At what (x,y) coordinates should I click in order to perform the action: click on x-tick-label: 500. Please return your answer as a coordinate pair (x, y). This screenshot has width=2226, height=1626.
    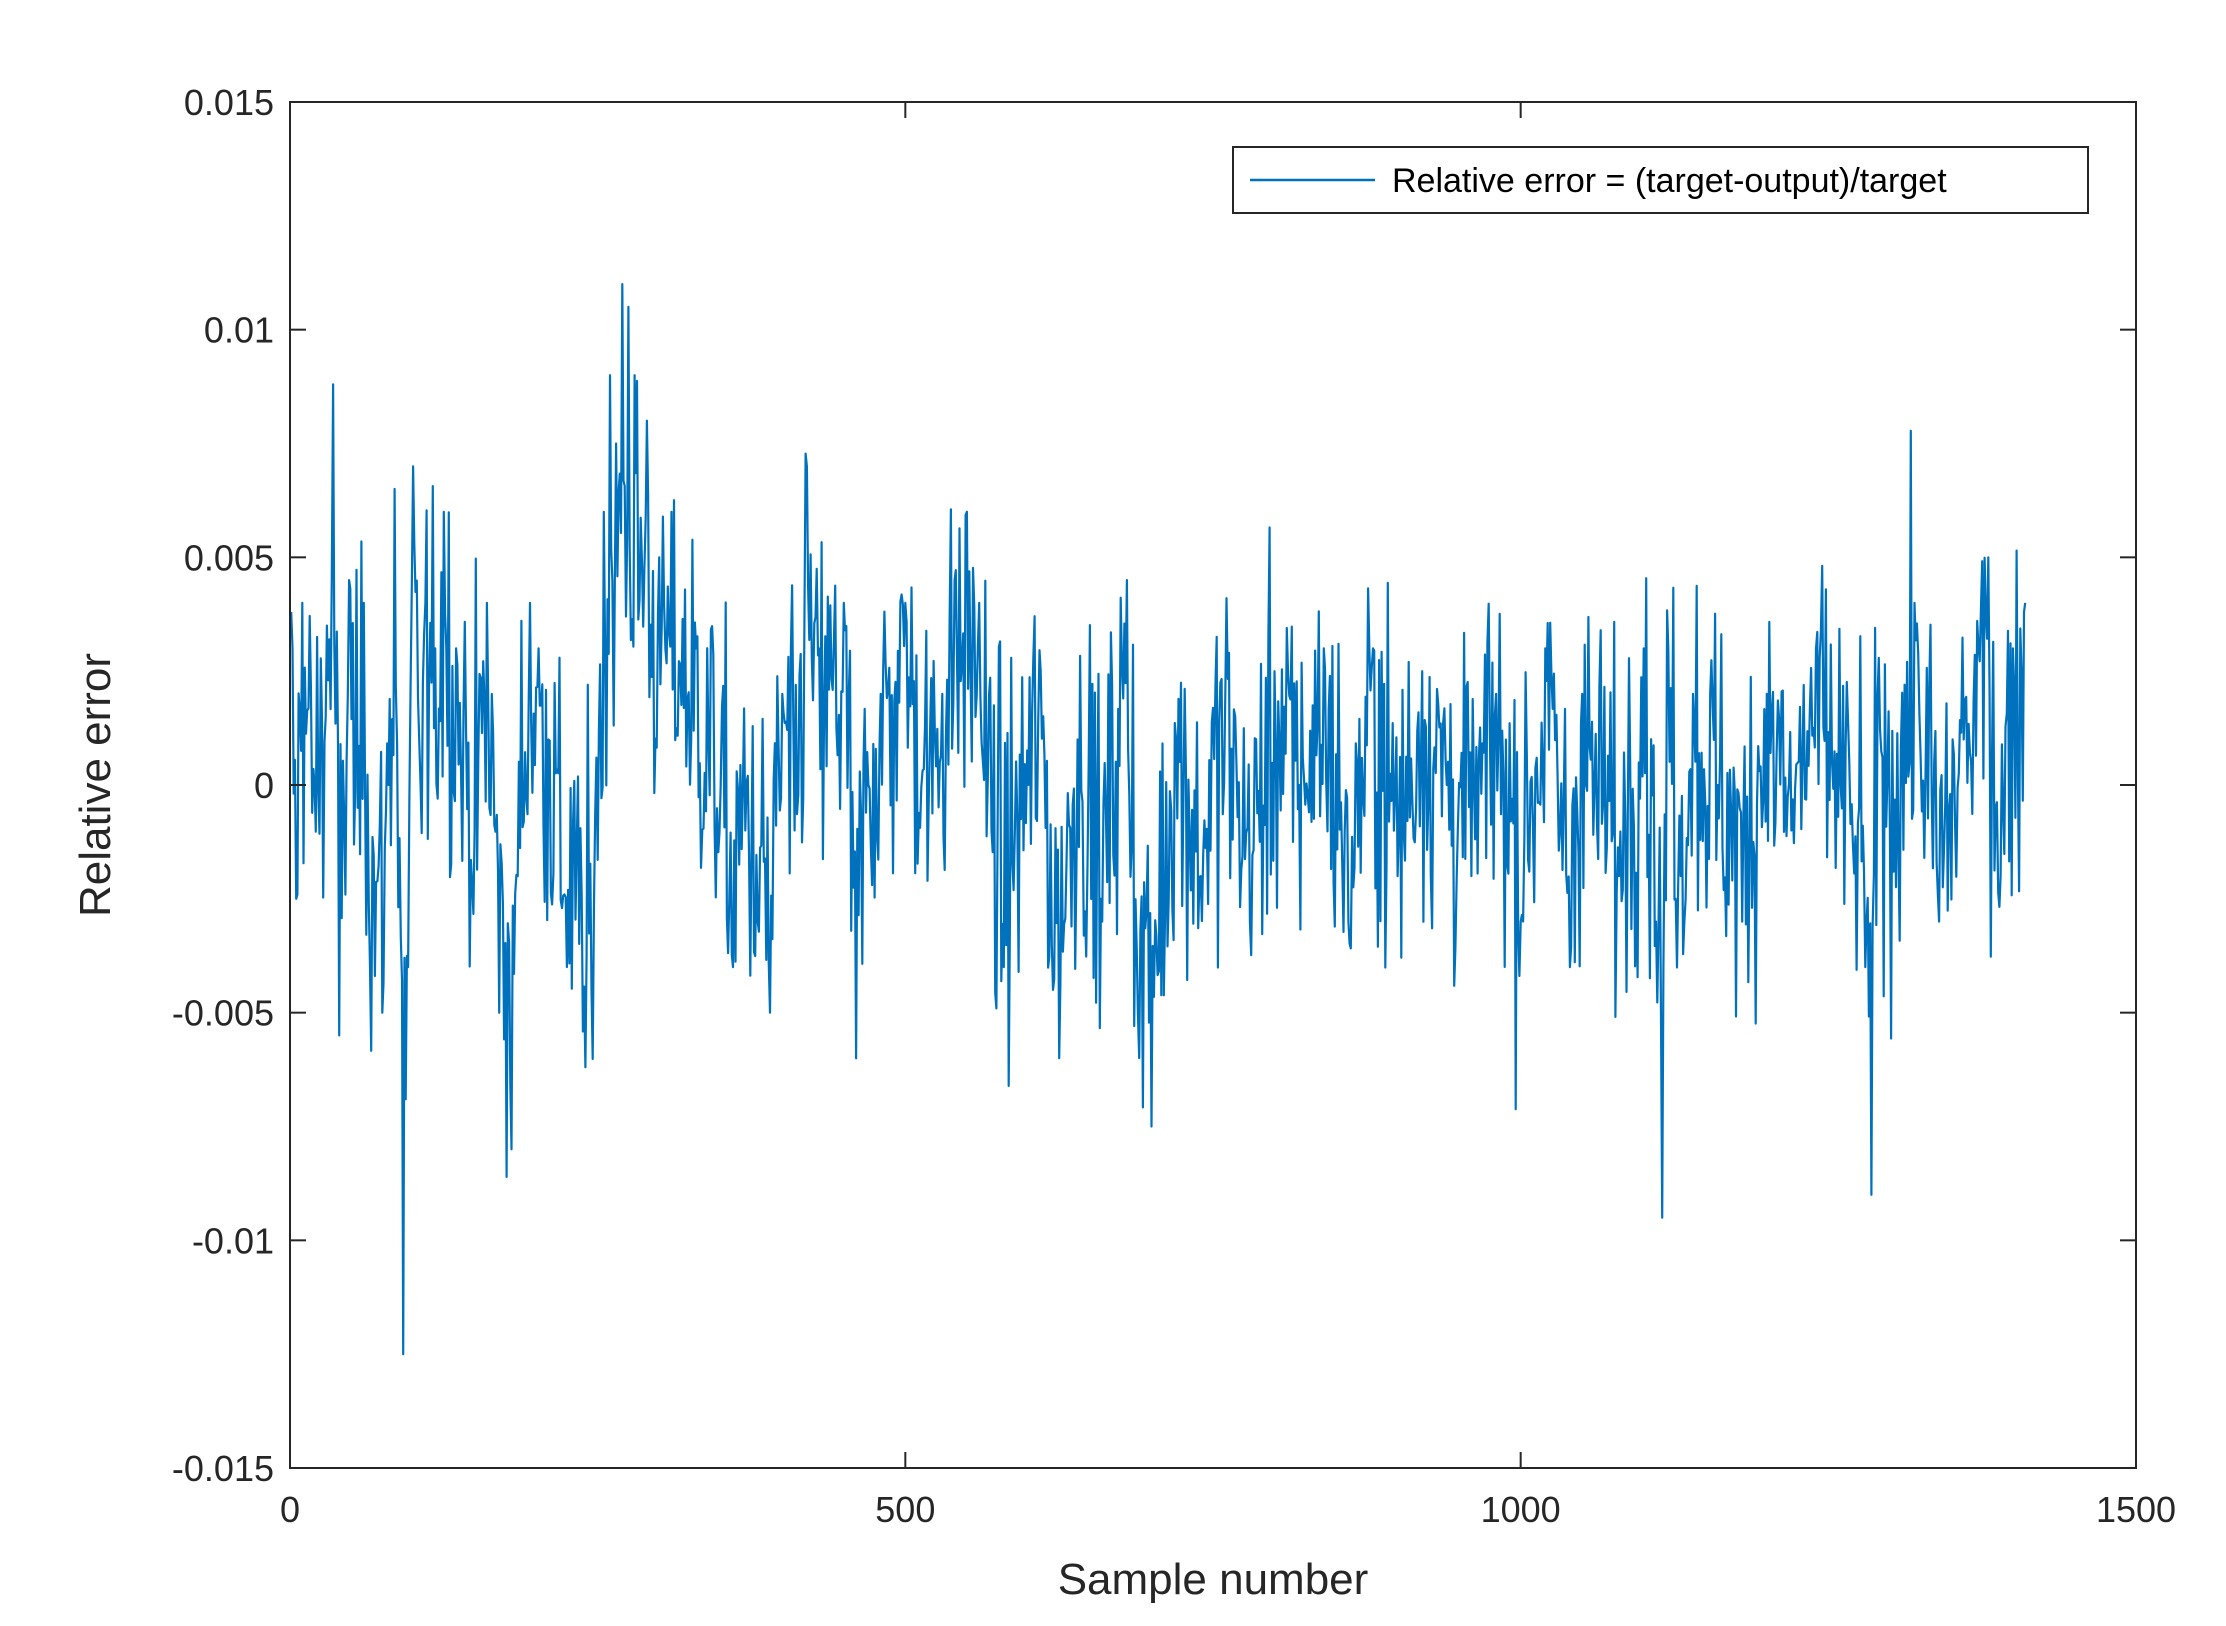
    Looking at the image, I should click on (905, 1509).